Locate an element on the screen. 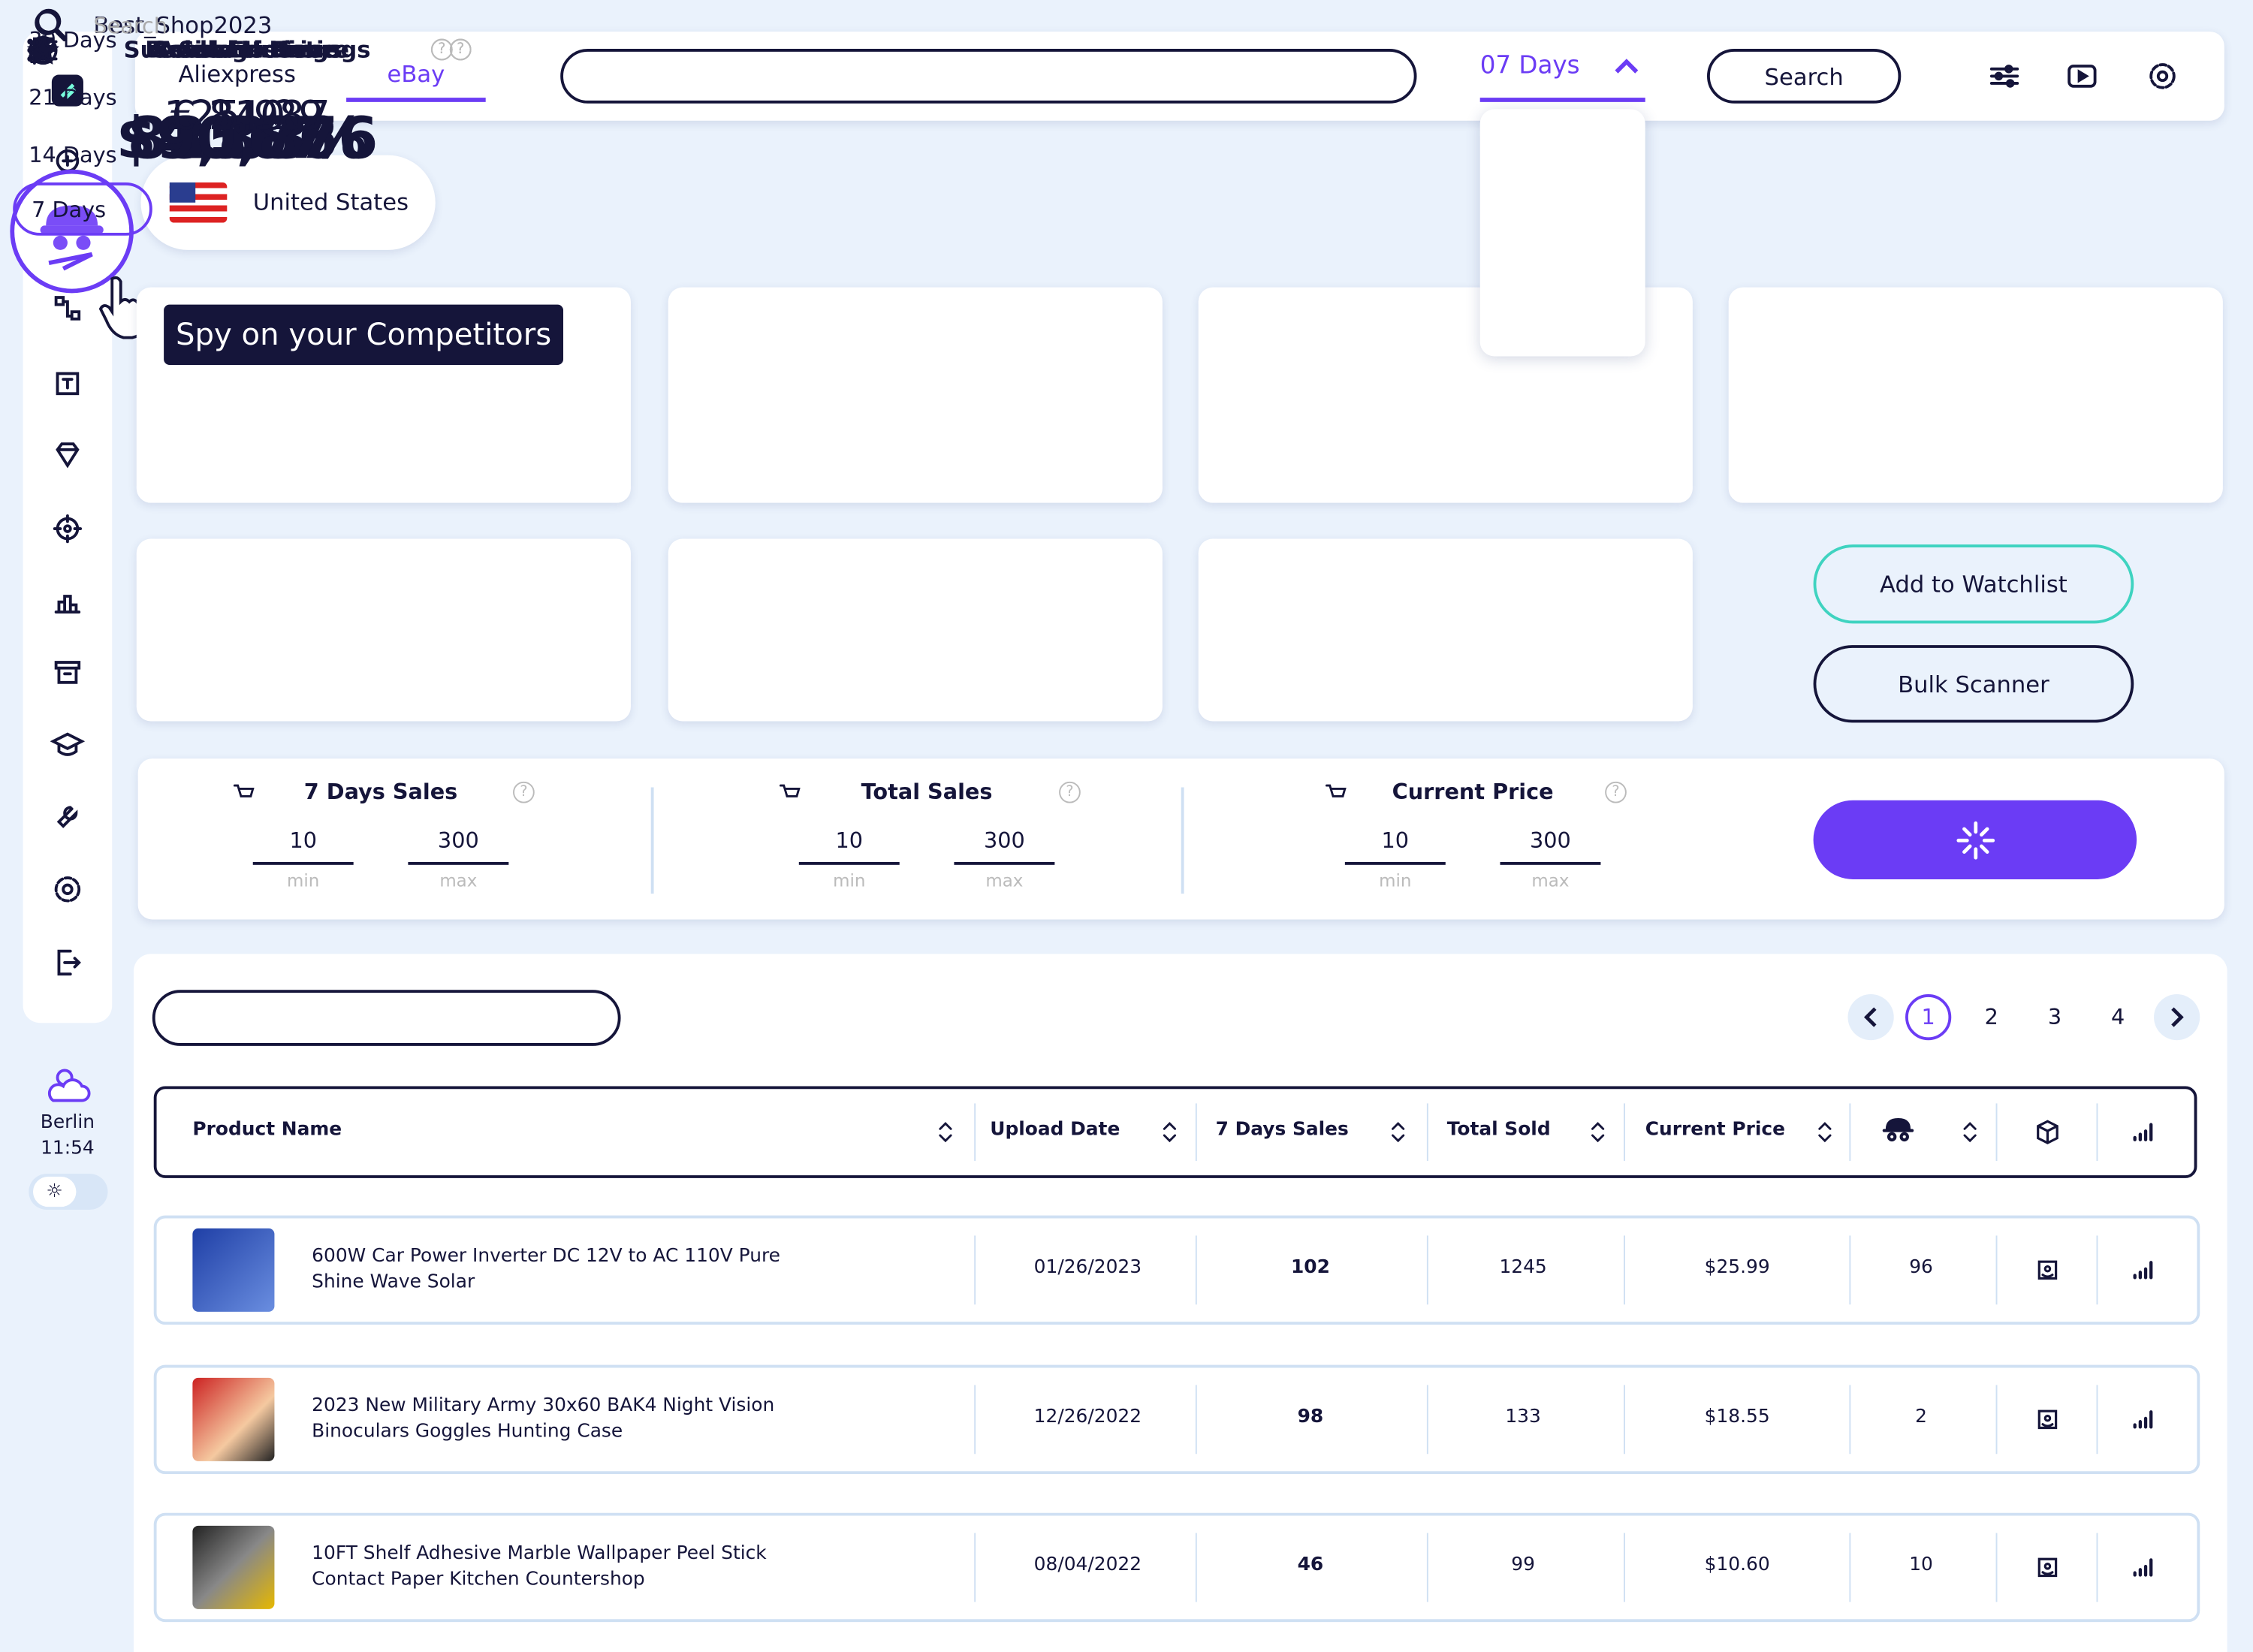 The height and width of the screenshot is (1652, 2253). page-next is located at coordinates (2177, 1017).